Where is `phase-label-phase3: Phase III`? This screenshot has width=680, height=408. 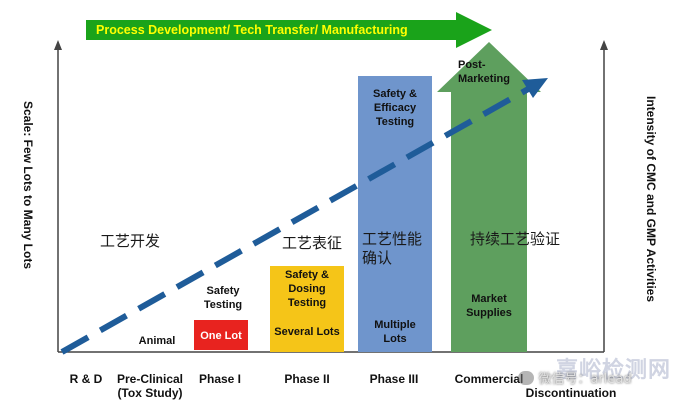
phase-label-phase3: Phase III is located at coordinates (394, 379).